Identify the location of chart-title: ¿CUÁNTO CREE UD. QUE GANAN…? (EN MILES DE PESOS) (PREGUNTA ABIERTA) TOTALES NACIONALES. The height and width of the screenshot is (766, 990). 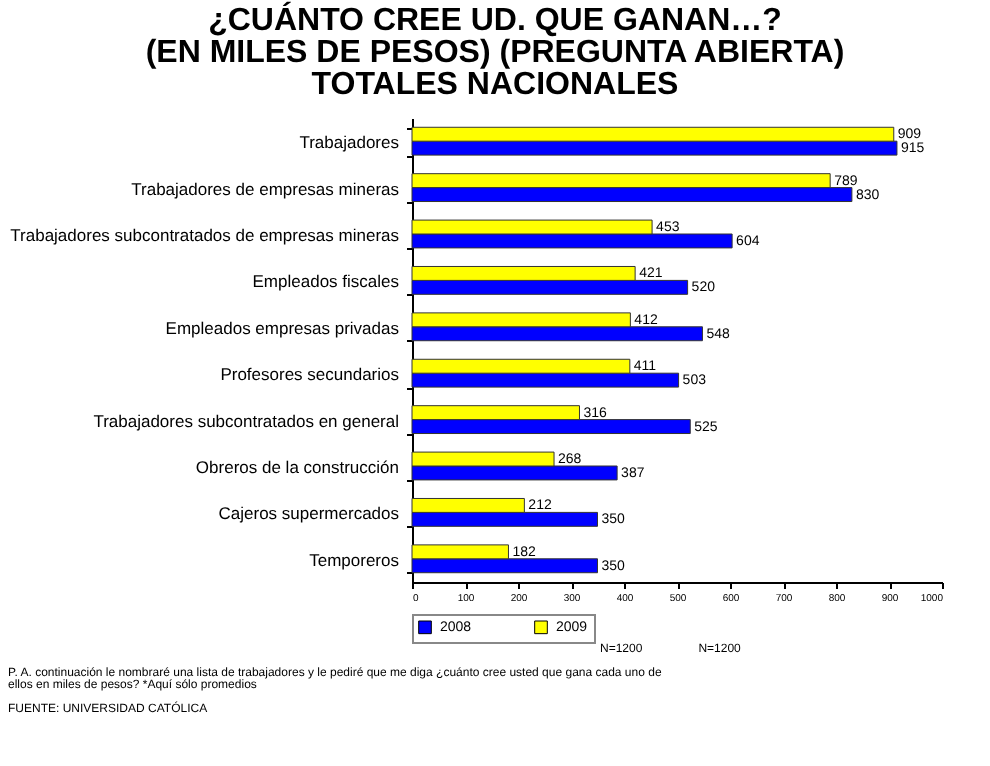
(495, 53).